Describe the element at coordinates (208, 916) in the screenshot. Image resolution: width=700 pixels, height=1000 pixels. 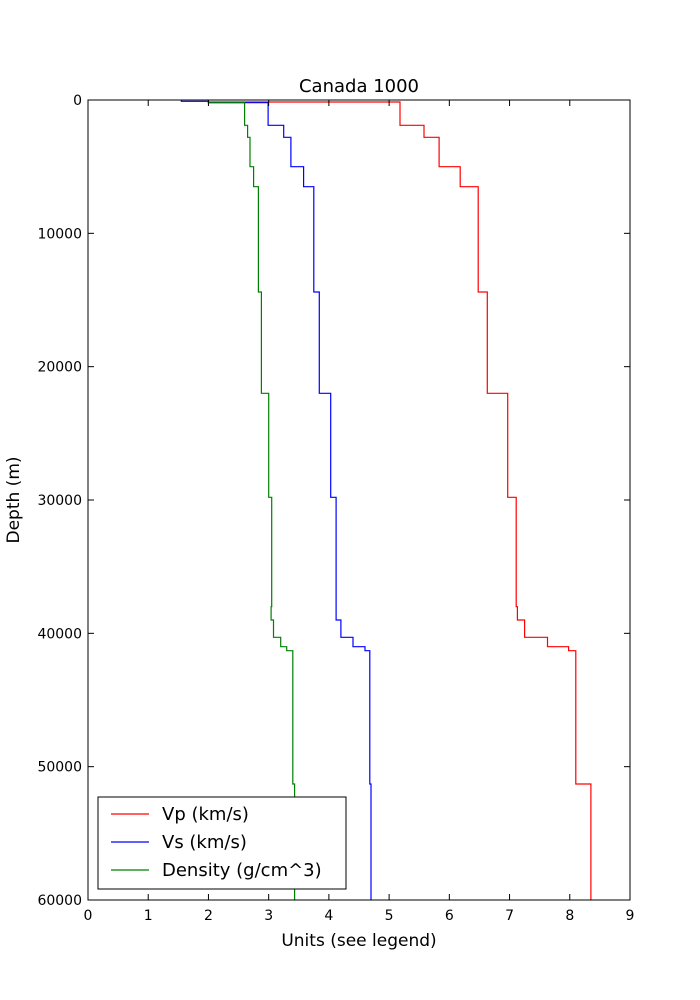
I see `x-tick-label: 2` at that location.